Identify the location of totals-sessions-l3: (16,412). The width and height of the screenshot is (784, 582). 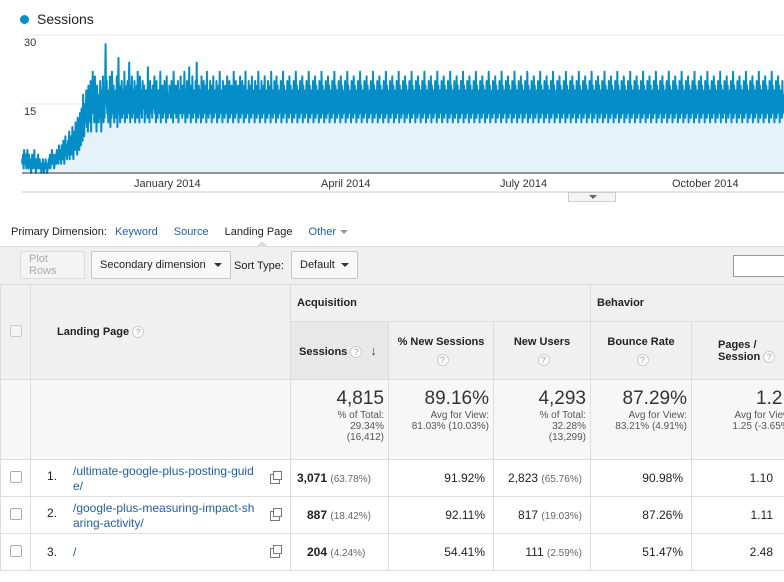
(365, 437).